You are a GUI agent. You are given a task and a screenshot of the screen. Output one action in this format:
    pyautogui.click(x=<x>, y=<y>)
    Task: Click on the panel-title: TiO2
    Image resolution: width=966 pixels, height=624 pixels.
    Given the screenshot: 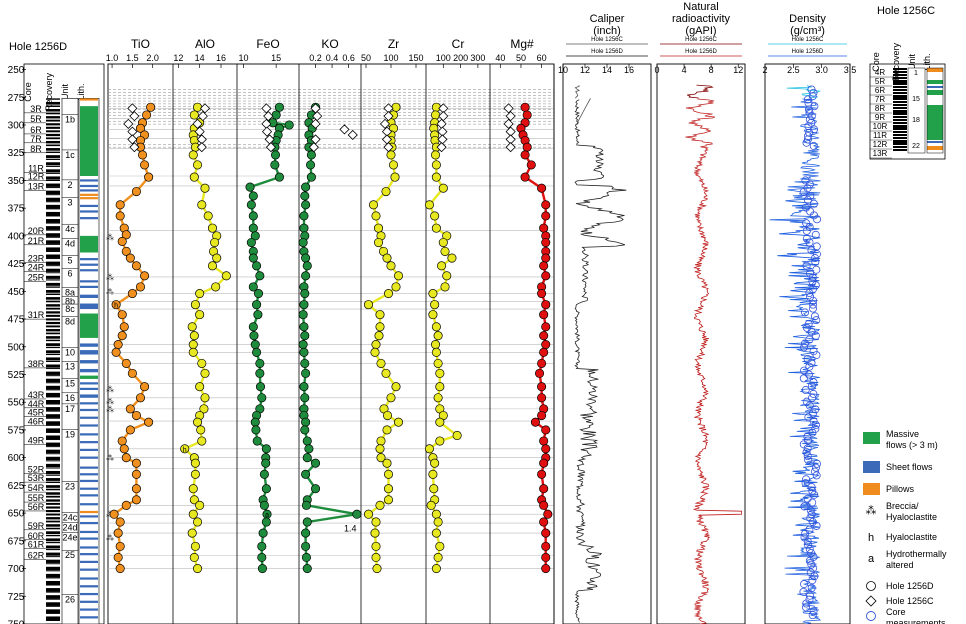 What is the action you would take?
    pyautogui.click(x=140, y=44)
    